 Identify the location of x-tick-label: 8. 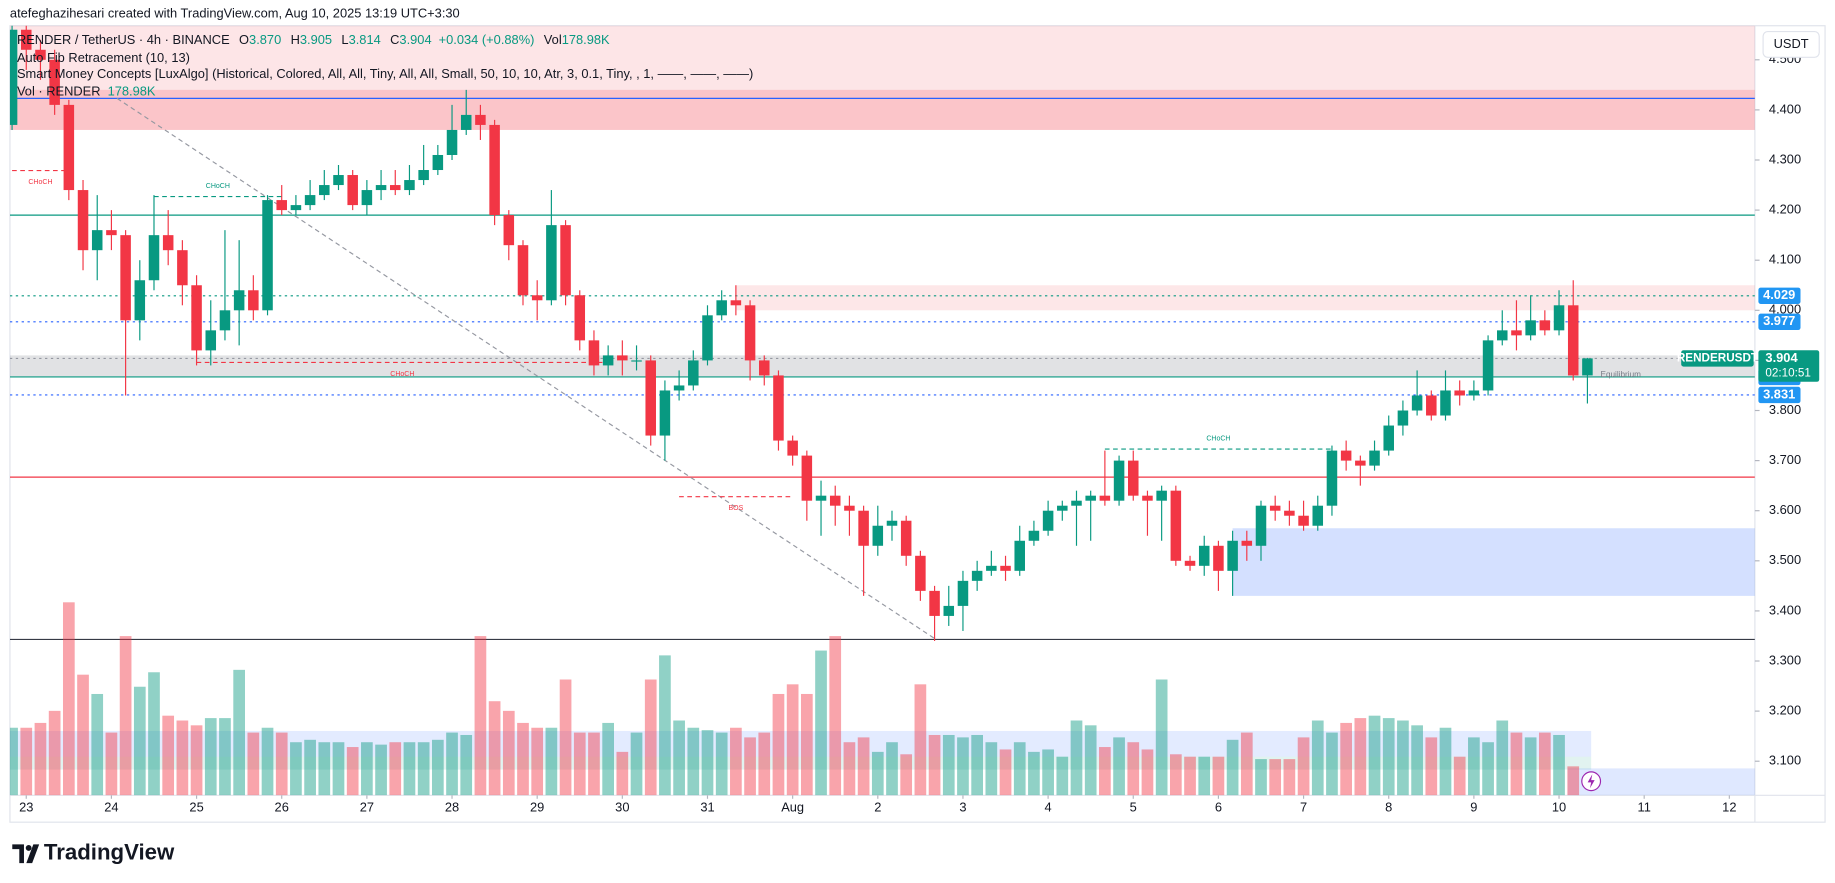
(1388, 807).